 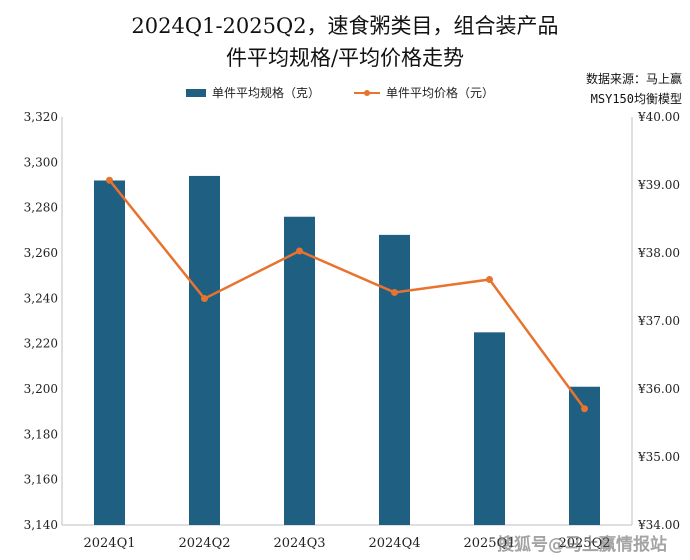 What do you see at coordinates (41, 434) in the screenshot?
I see `y-left-tick-label: 3,180` at bounding box center [41, 434].